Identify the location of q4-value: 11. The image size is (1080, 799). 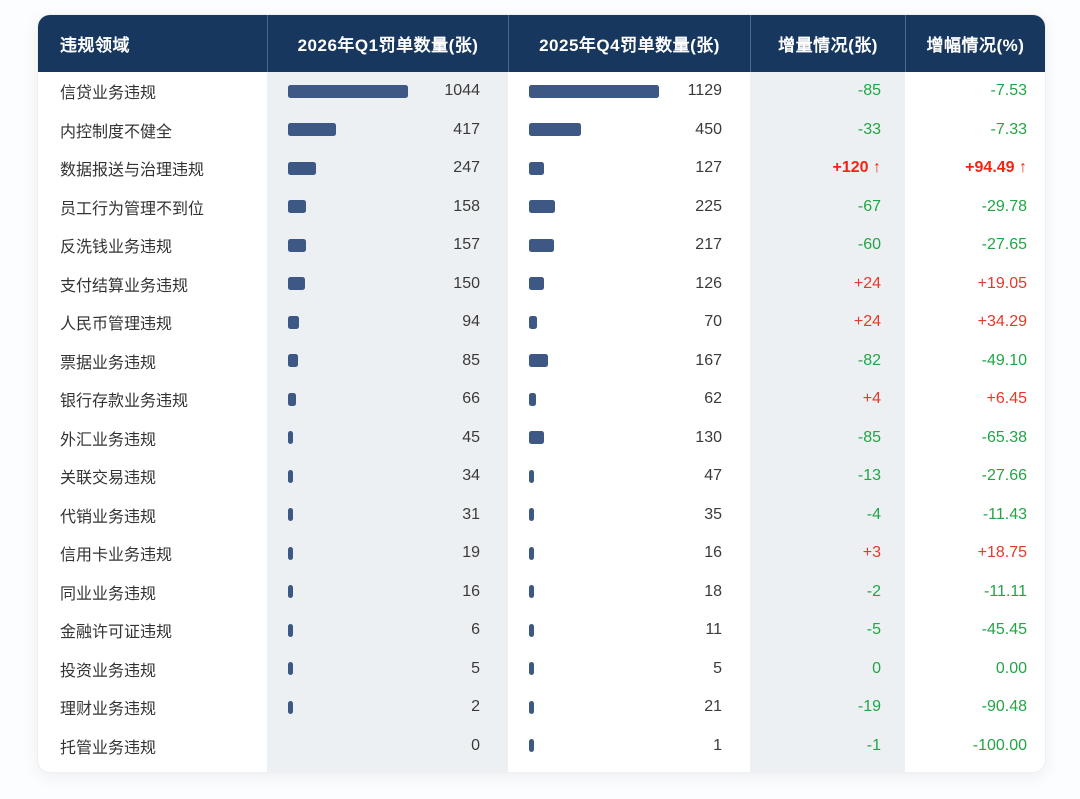
(713, 630).